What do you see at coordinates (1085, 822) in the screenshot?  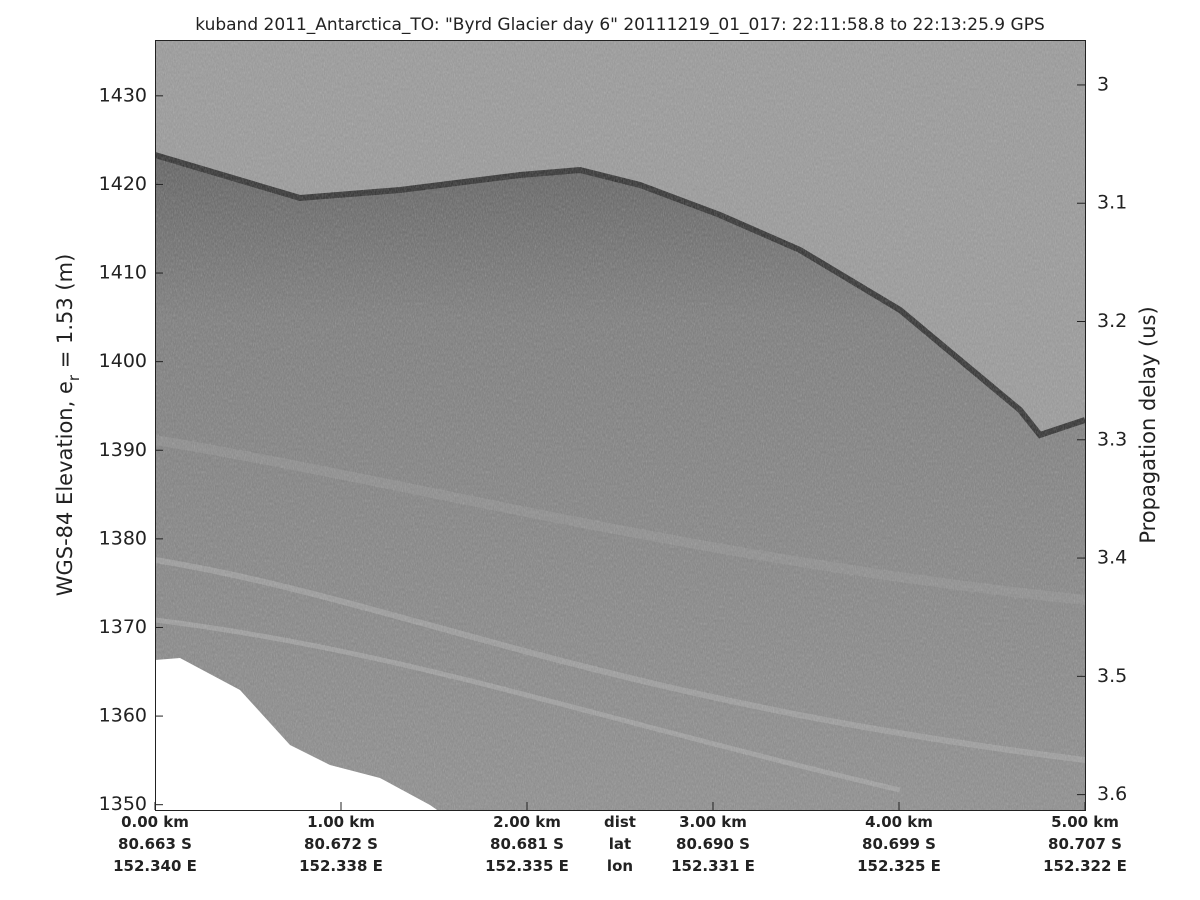 I see `x-tick-label: 5.00 km` at bounding box center [1085, 822].